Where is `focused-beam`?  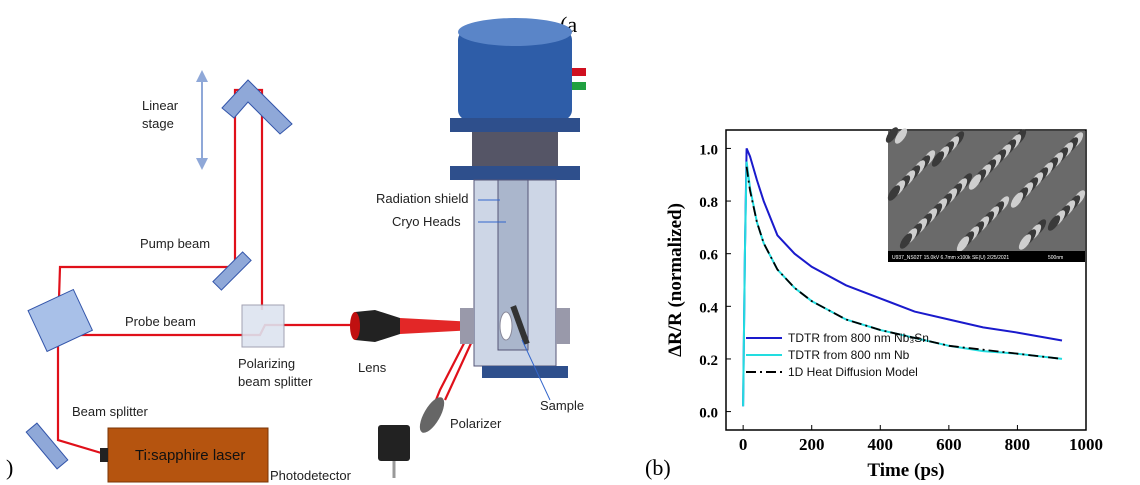
focused-beam is located at coordinates (437, 326).